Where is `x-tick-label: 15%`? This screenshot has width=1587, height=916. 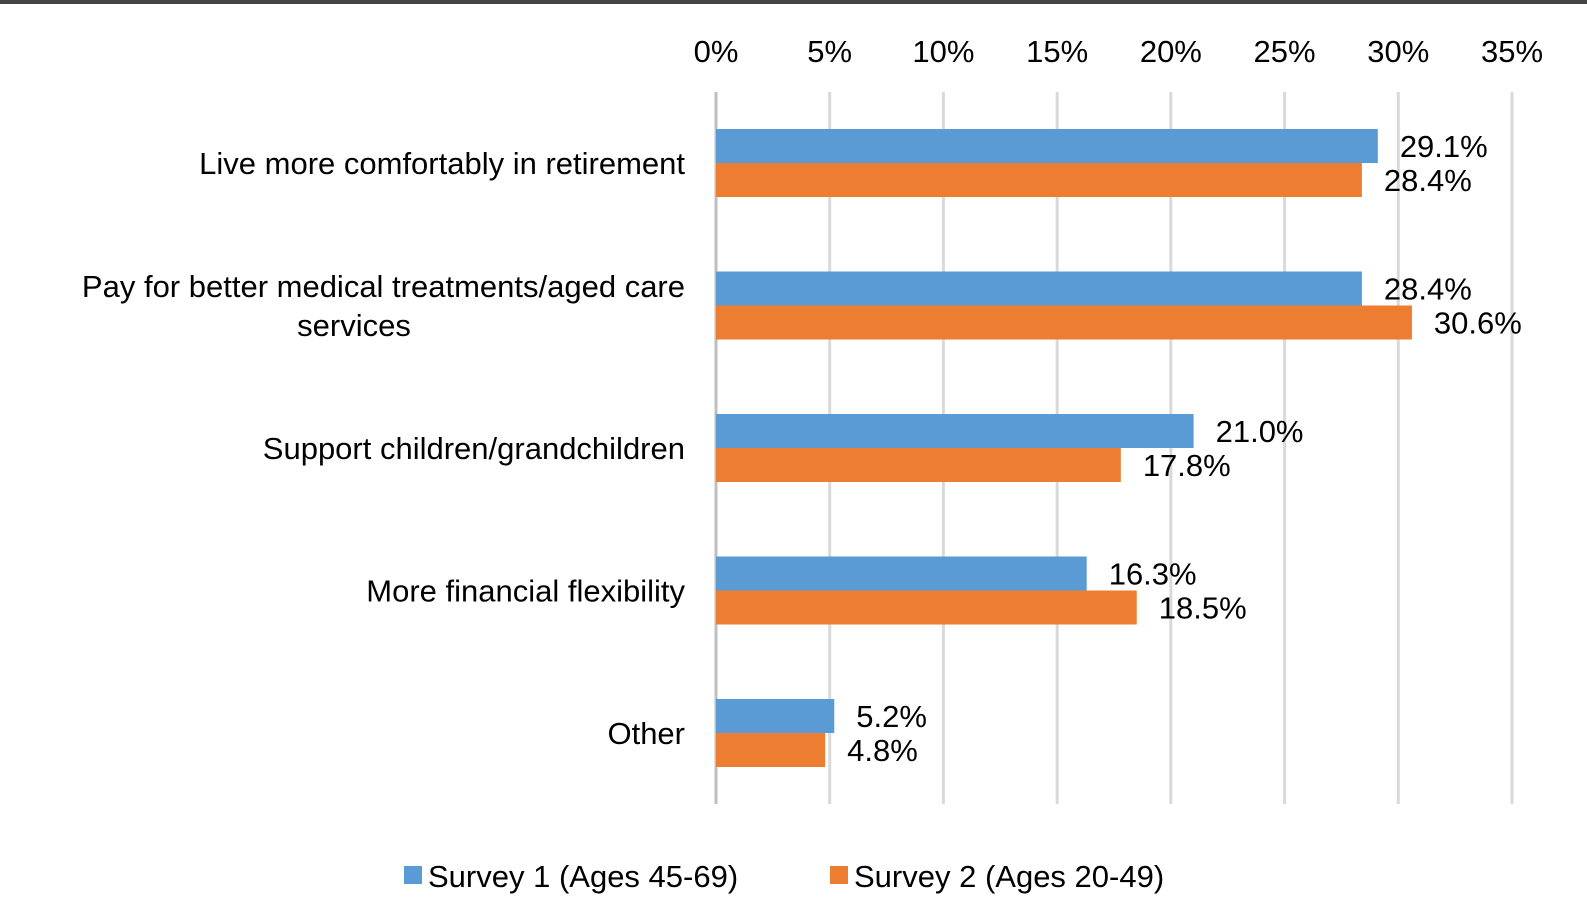
x-tick-label: 15% is located at coordinates (1057, 51).